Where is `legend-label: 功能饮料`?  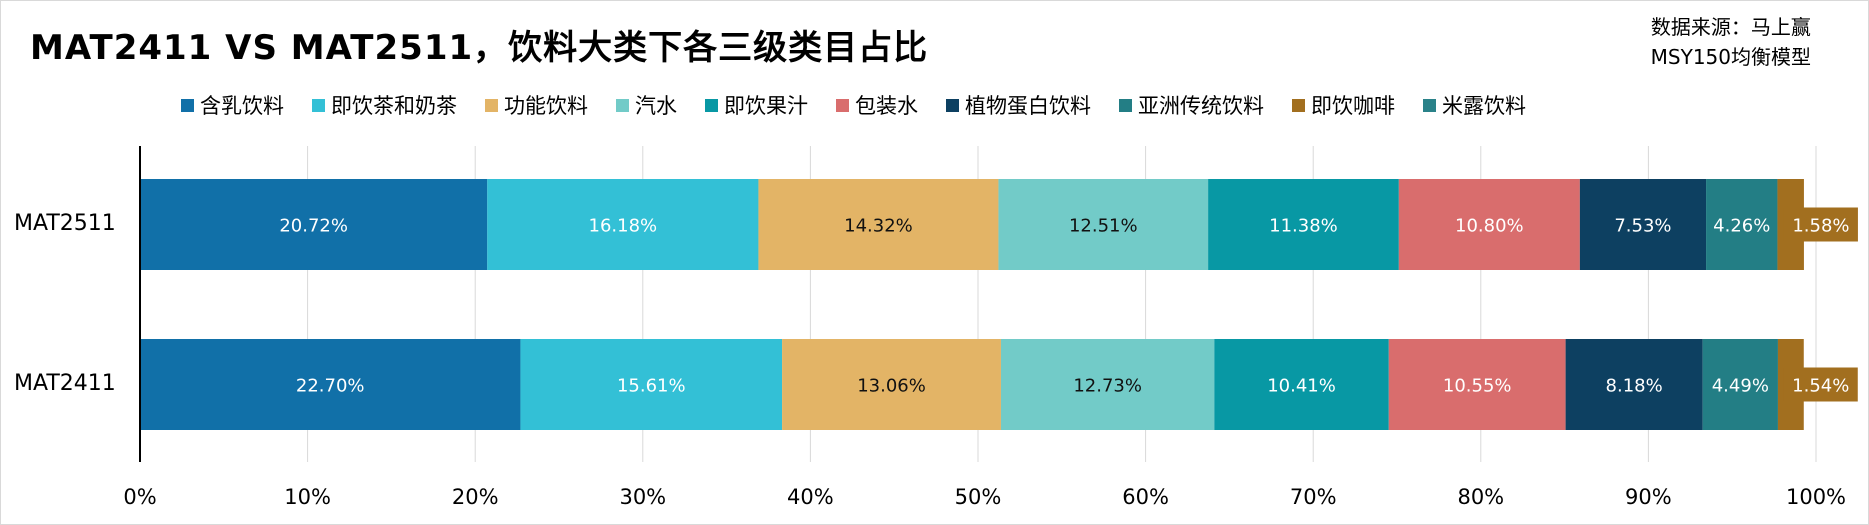
legend-label: 功能饮料 is located at coordinates (546, 106).